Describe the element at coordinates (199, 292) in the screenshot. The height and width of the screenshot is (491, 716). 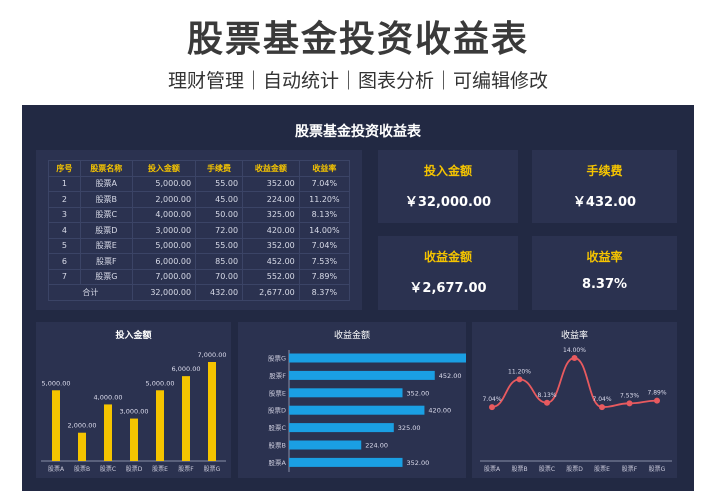
I see `table-total-row: 合计 32,000.00 432.00 2,677.00 8.37%` at that location.